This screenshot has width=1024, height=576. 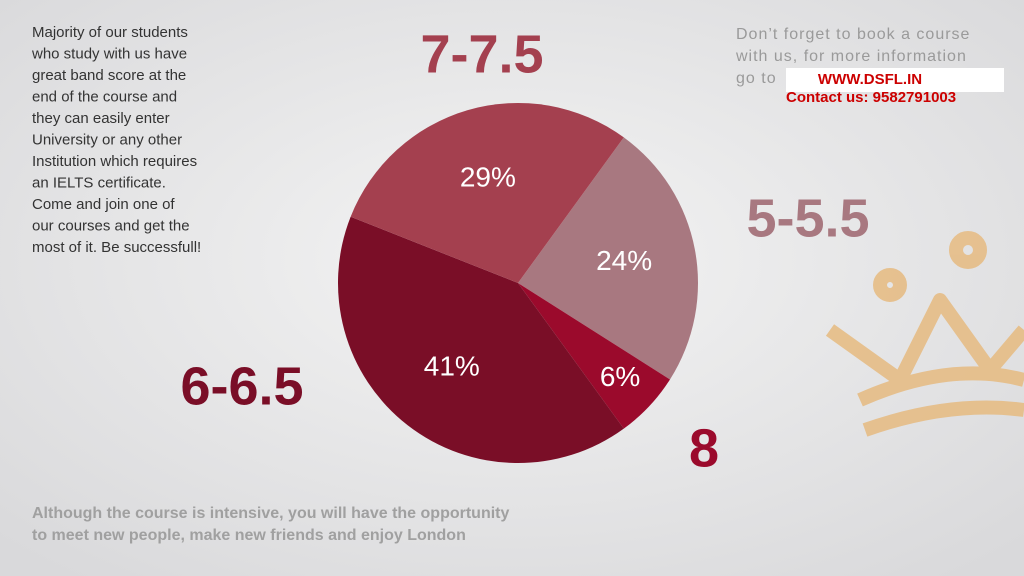 I want to click on intro-text: Come and join one of, so click(x=103, y=204).